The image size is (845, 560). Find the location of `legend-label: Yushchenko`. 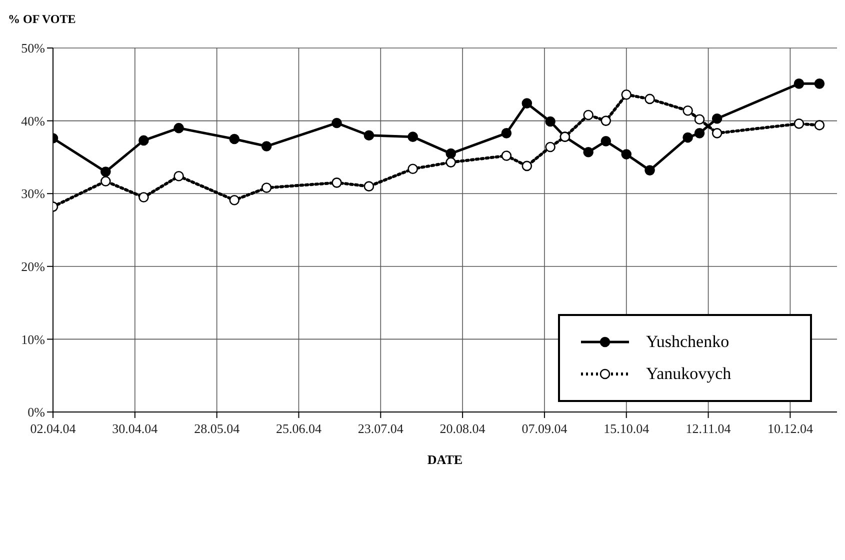

legend-label: Yushchenko is located at coordinates (688, 342).